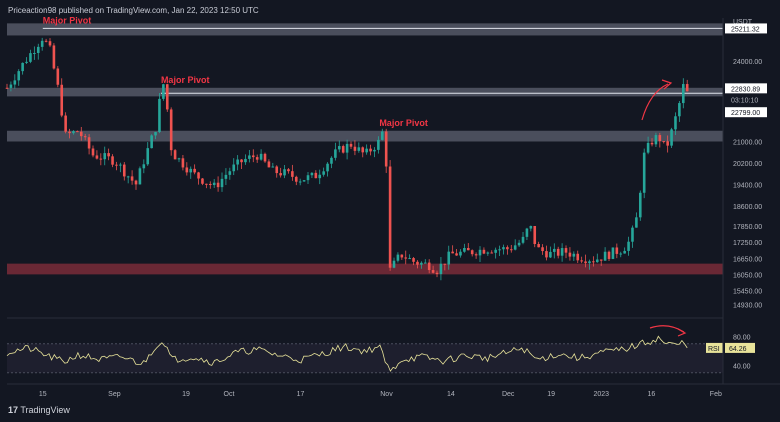 The width and height of the screenshot is (780, 422). Describe the element at coordinates (114, 394) in the screenshot. I see `time-tick: Sep` at that location.